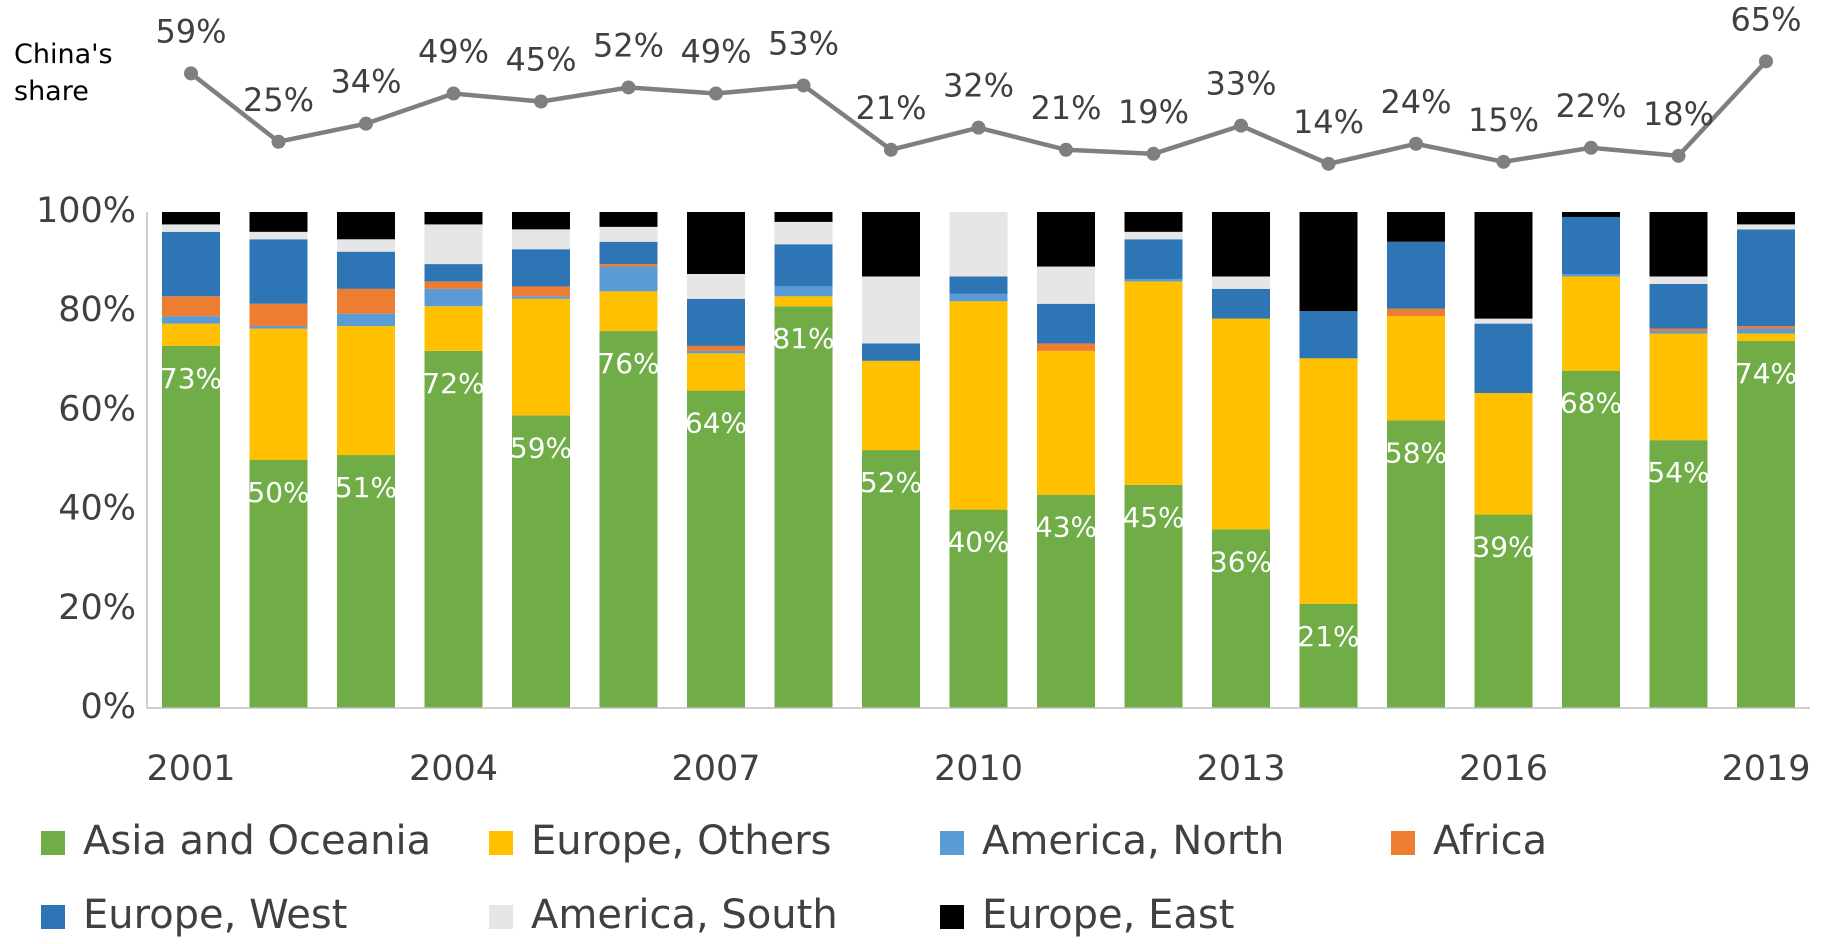  Describe the element at coordinates (453, 769) in the screenshot. I see `x-tick-label: 2004` at that location.